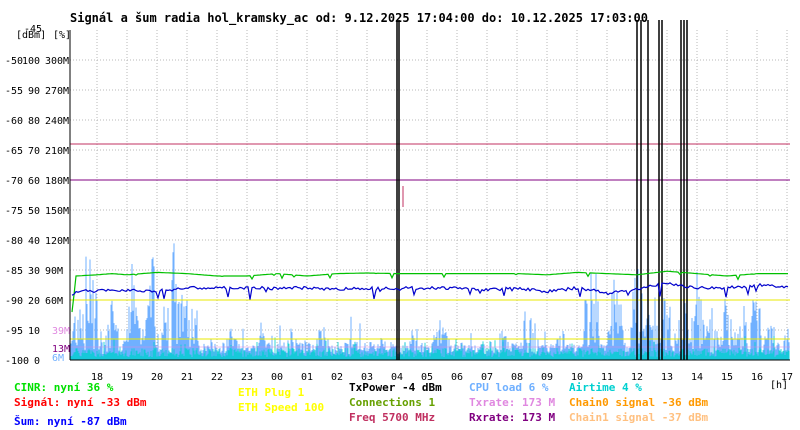 Image resolution: width=800 pixels, height=430 pixels. I want to click on x-tick-label: 10, so click(577, 377).